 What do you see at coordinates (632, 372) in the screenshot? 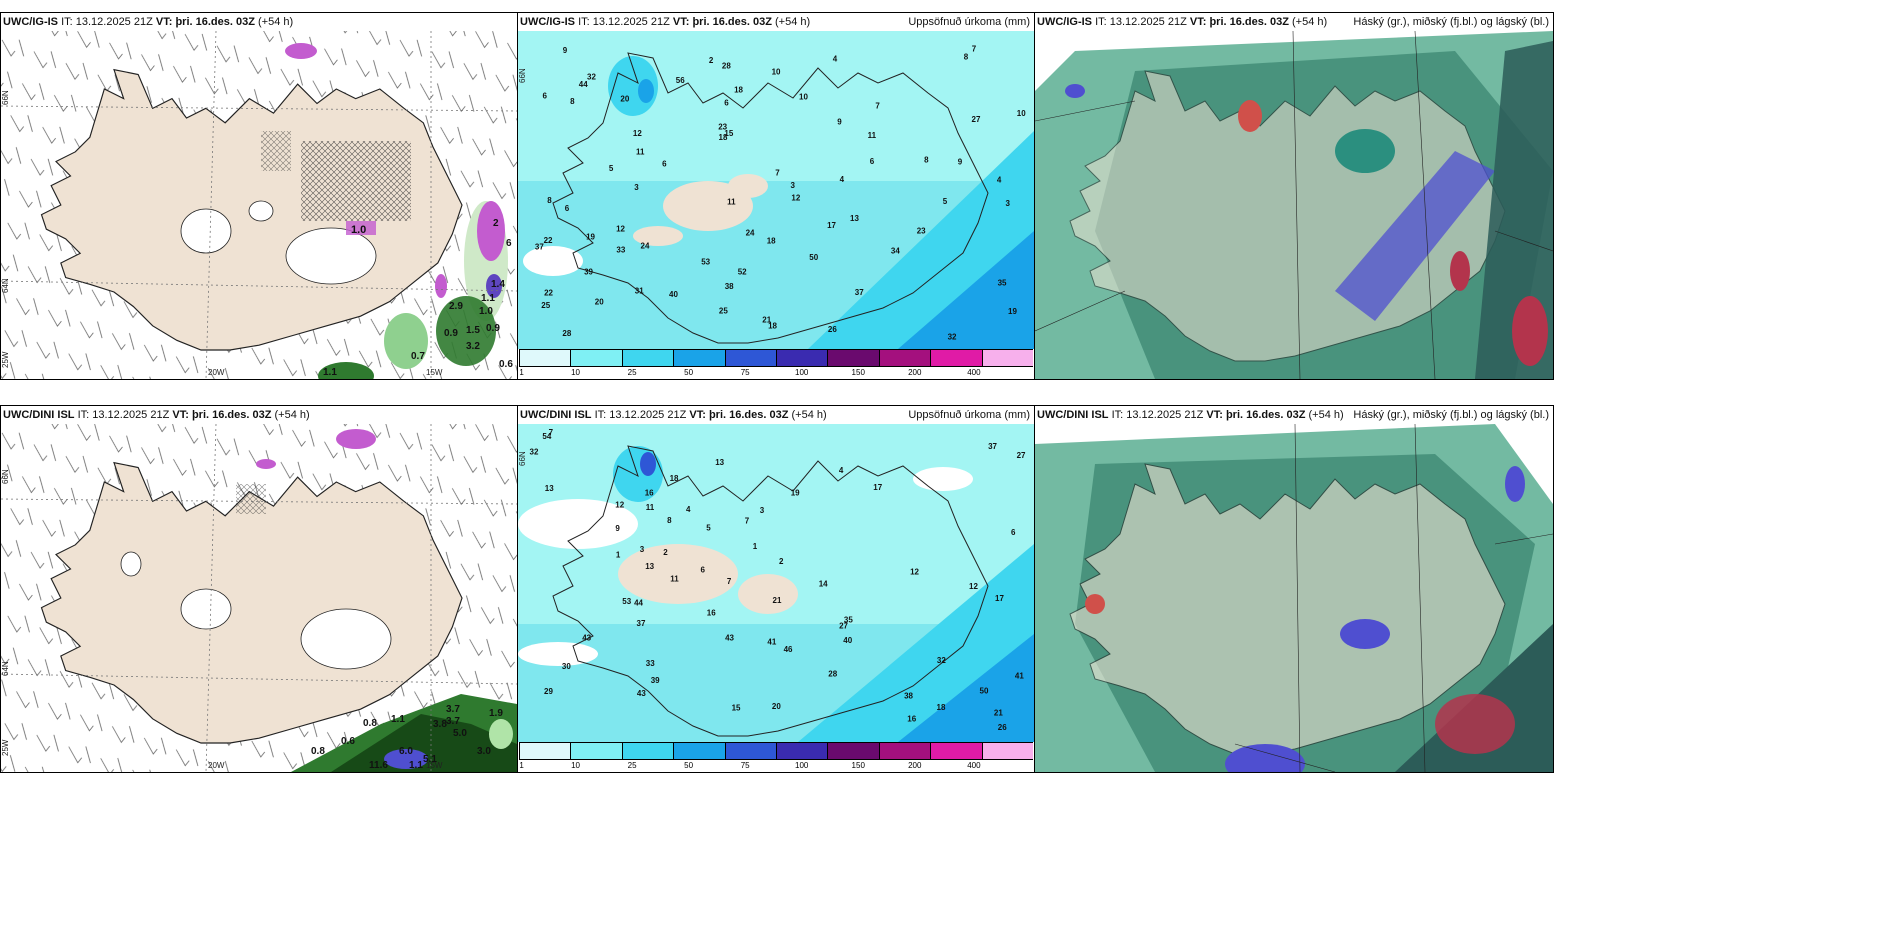
I see `colorbar-tick: 25` at bounding box center [632, 372].